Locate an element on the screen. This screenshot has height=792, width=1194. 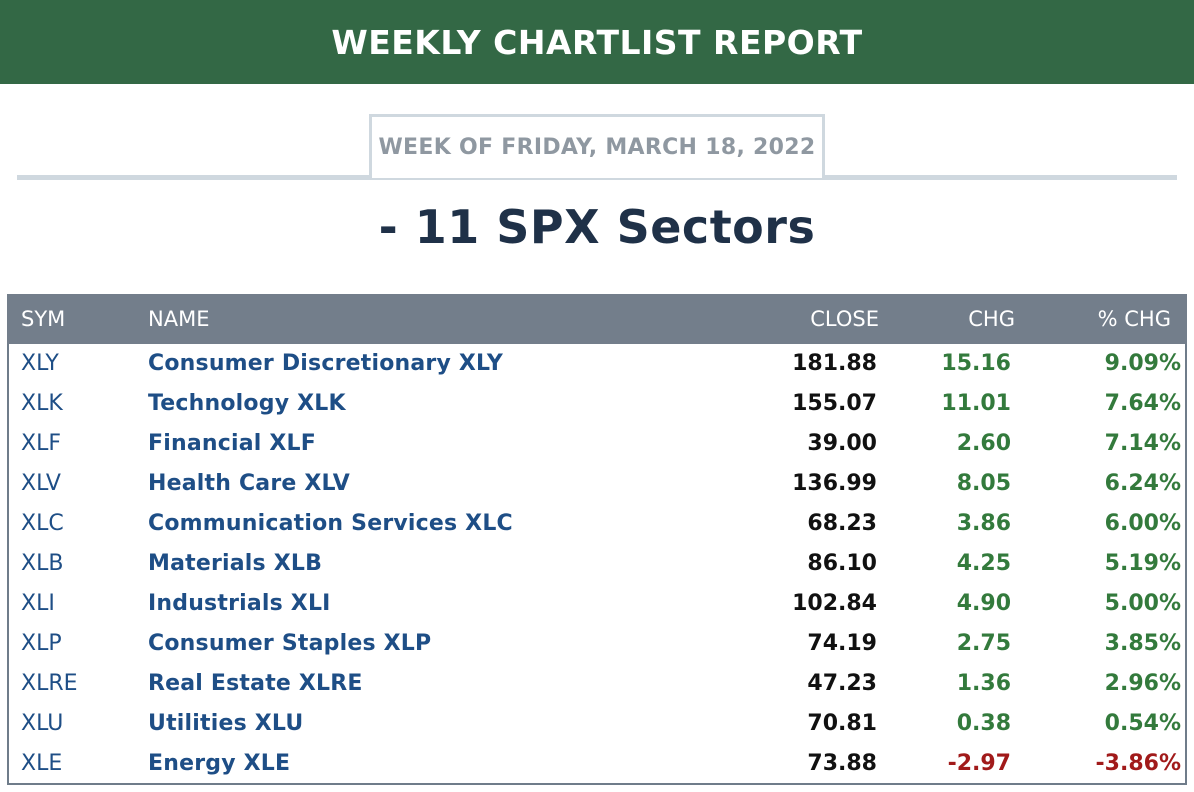
sector-name-link: Real Estate XLRE is located at coordinates (255, 683).